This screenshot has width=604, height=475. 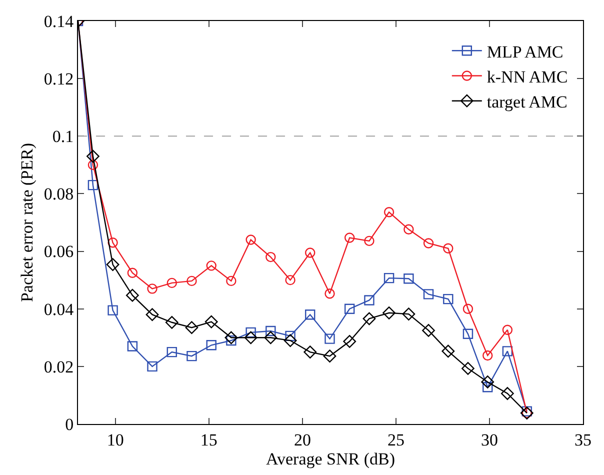 What do you see at coordinates (59, 366) in the screenshot?
I see `y-tick-label: 0.02` at bounding box center [59, 366].